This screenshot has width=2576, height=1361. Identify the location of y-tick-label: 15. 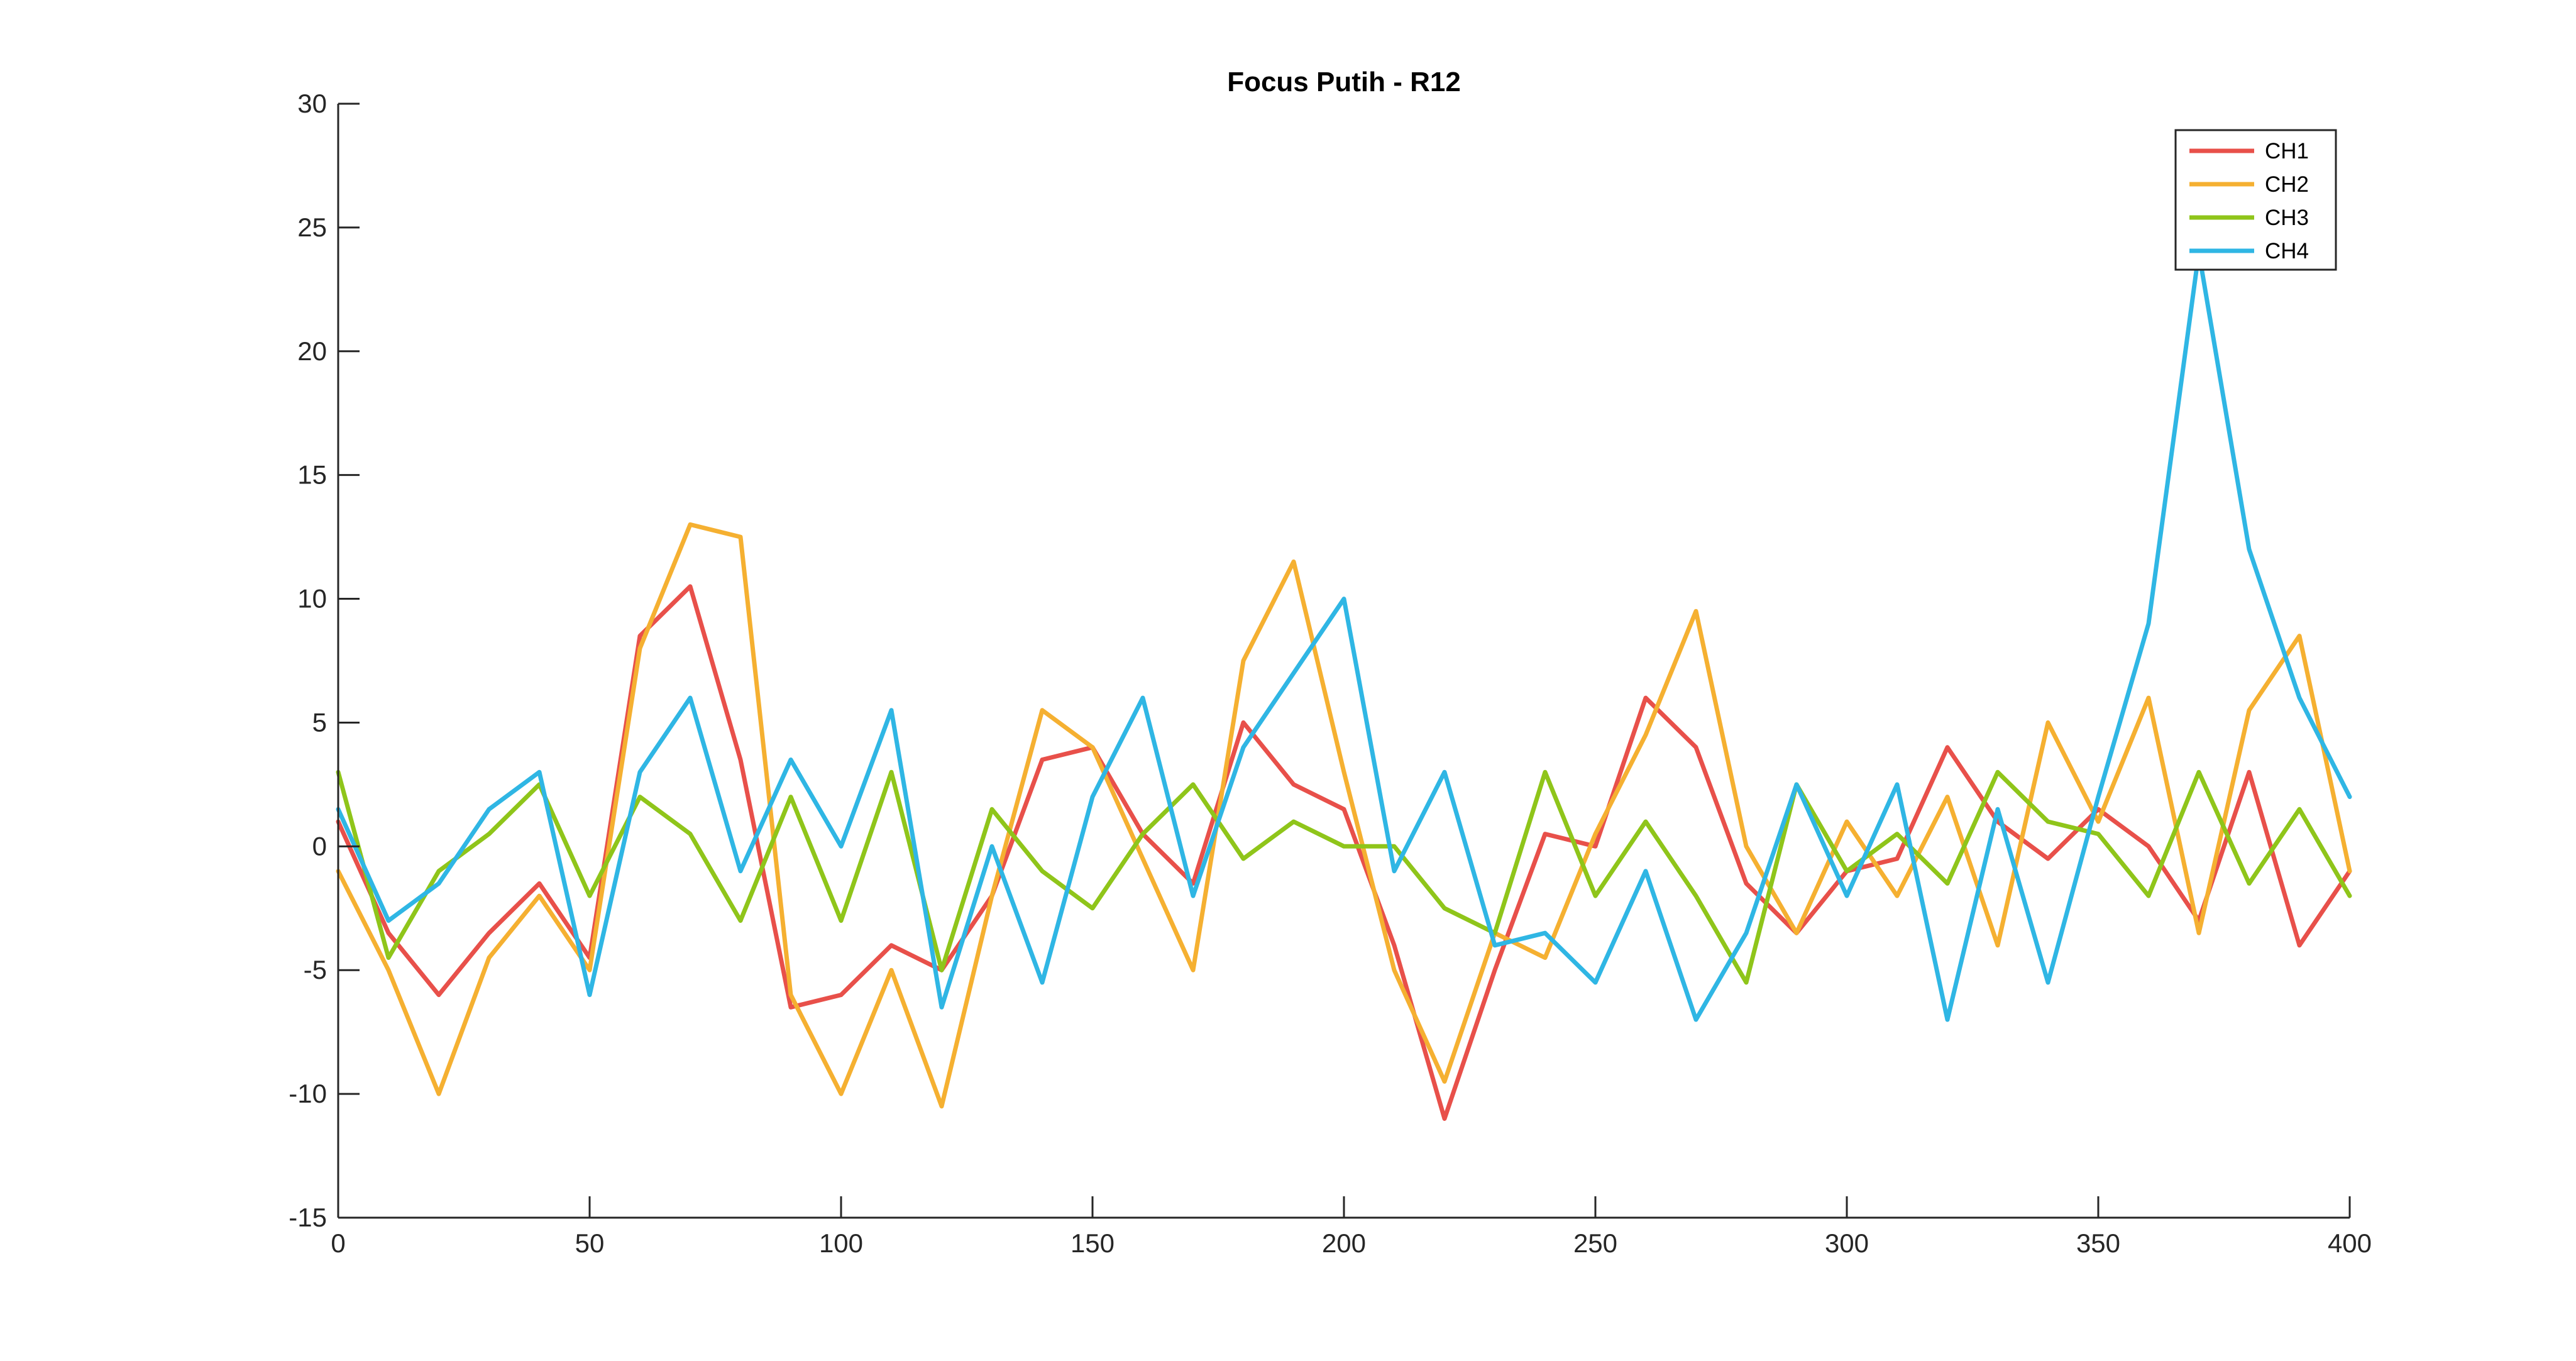
(312, 475).